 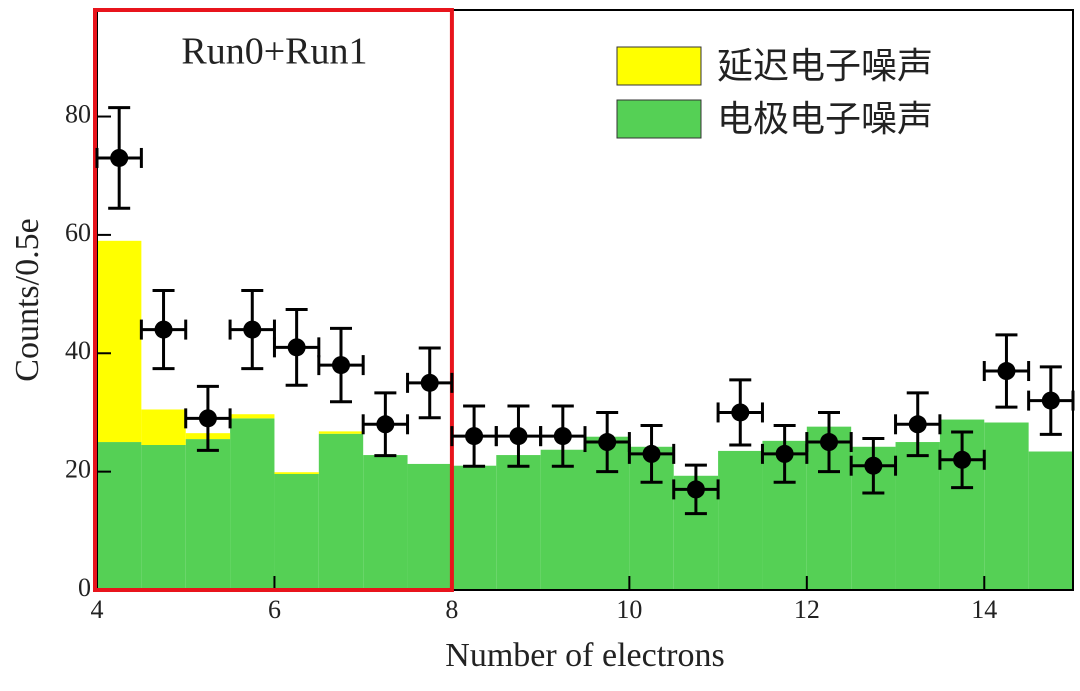 What do you see at coordinates (984, 609) in the screenshot?
I see `x-tick-label: 14` at bounding box center [984, 609].